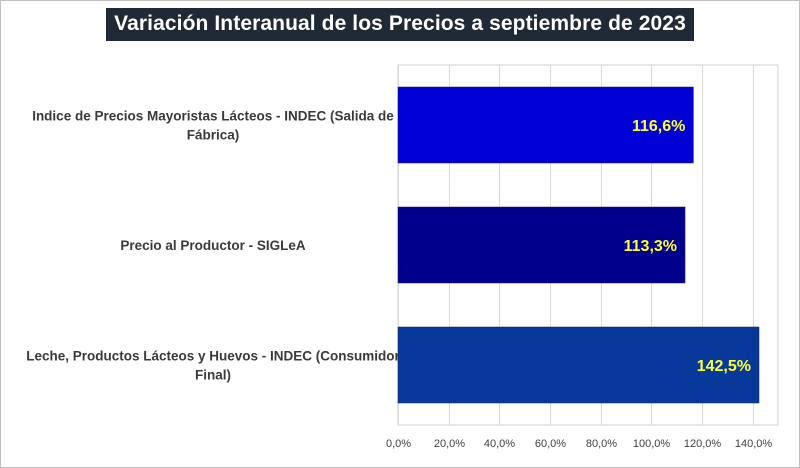  I want to click on category-label-line: Fábrica), so click(213, 135).